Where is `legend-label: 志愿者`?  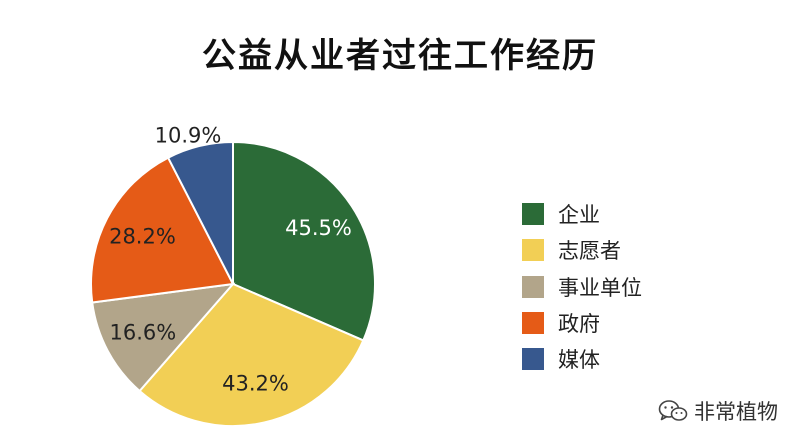
legend-label: 志愿者 is located at coordinates (589, 251).